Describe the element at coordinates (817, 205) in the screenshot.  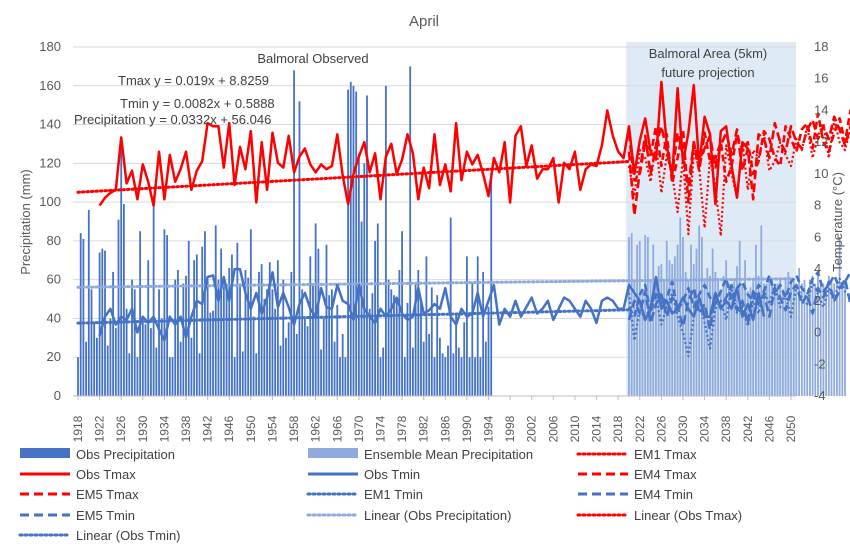
I see `y2-tick-label: 8` at that location.